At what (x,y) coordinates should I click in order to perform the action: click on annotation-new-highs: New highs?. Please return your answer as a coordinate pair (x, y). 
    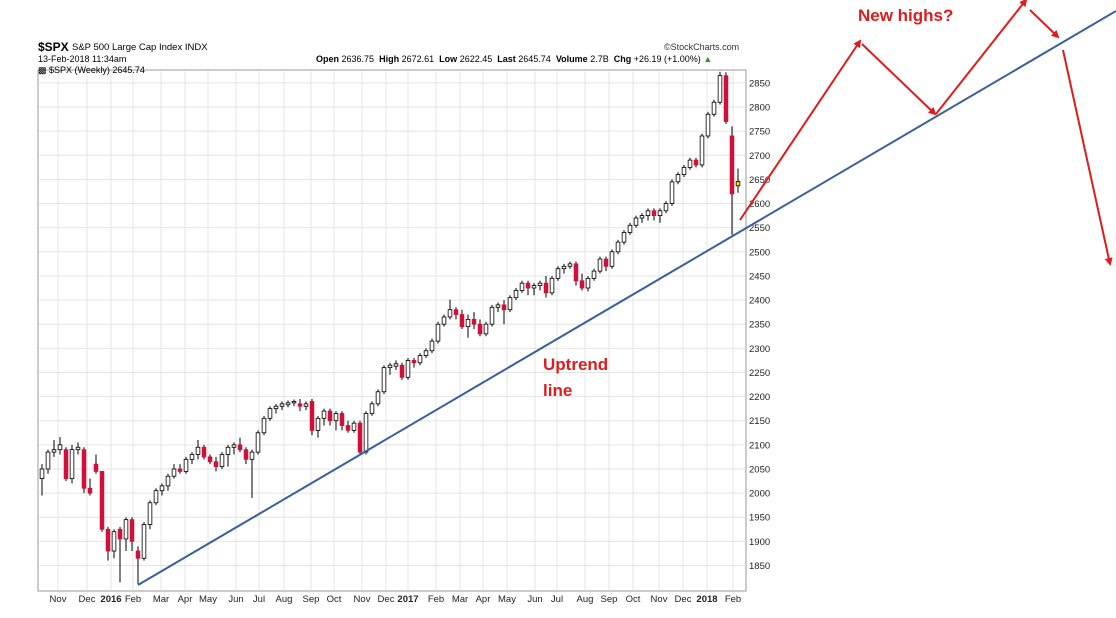
    Looking at the image, I should click on (906, 15).